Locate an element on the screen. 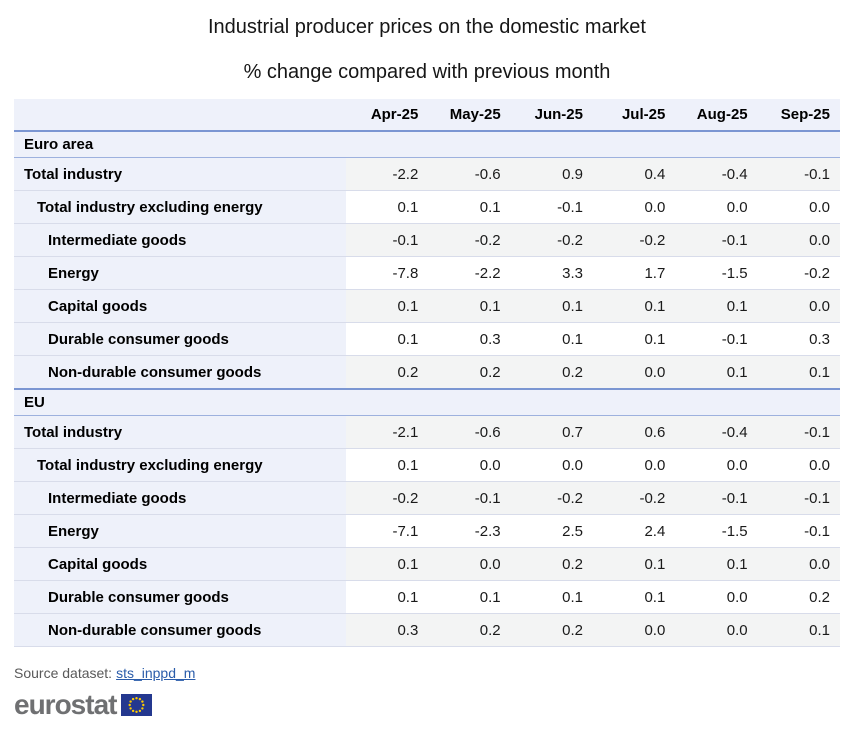  table-row: Energy -7.8 -2.2 3.3 1.7 -1.5 -0.2 is located at coordinates (427, 273).